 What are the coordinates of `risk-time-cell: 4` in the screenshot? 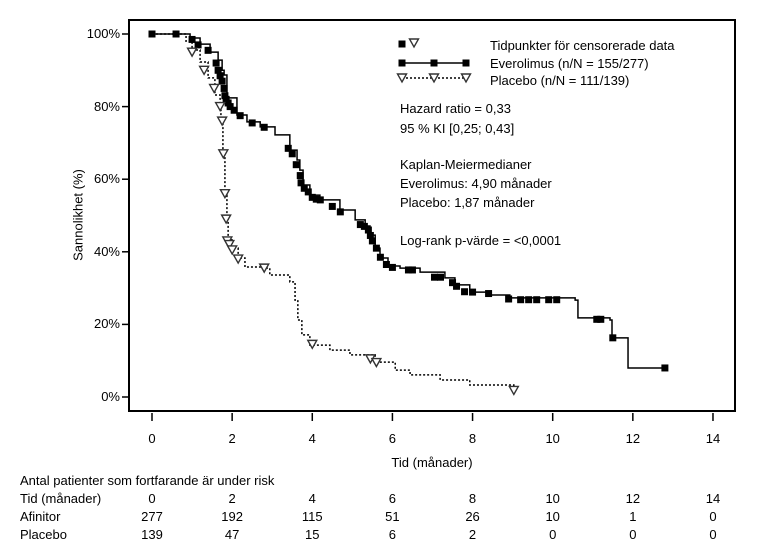 It's located at (312, 498).